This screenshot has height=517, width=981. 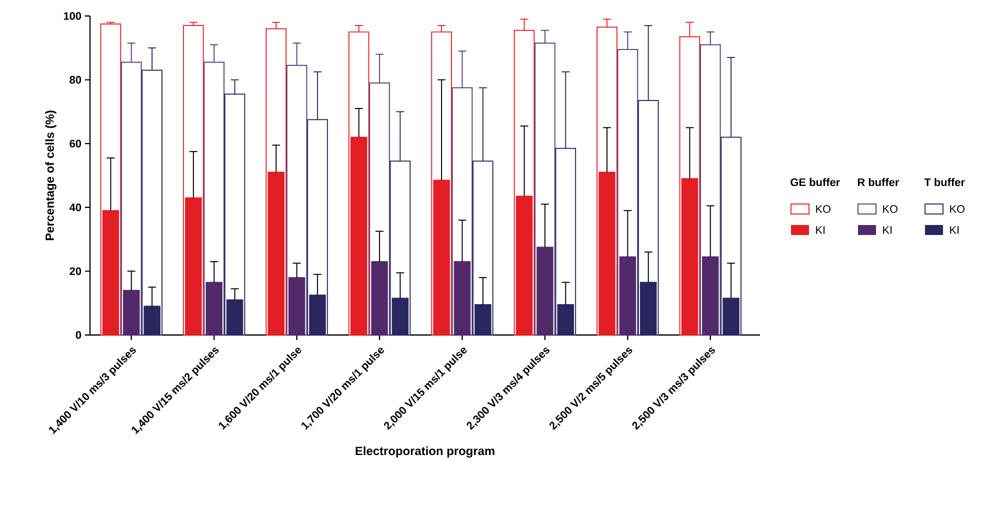 I want to click on text: GE buffer, so click(x=815, y=182).